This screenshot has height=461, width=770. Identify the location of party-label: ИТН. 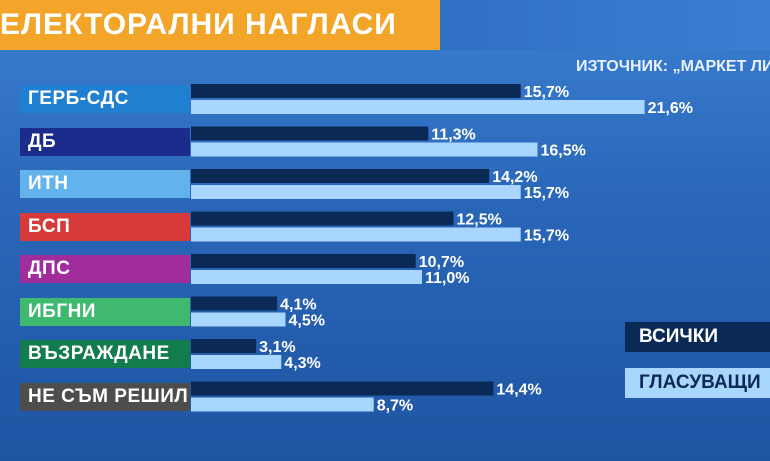
(105, 184).